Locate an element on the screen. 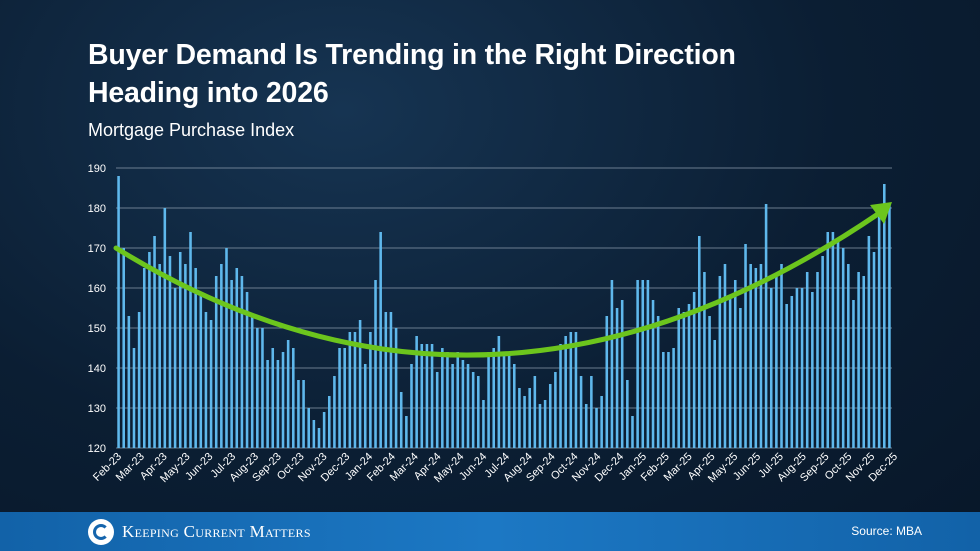  y-tick-label: 170 is located at coordinates (97, 249).